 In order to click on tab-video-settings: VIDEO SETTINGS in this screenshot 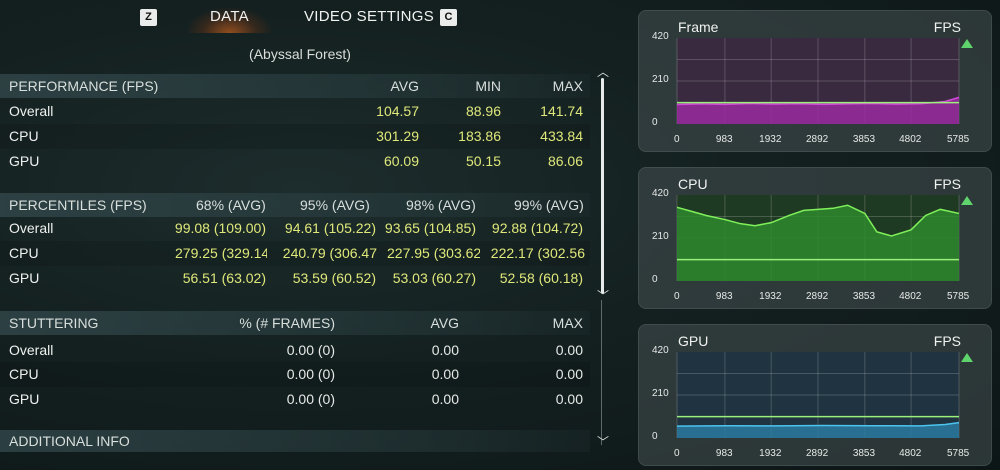, I will do `click(369, 16)`.